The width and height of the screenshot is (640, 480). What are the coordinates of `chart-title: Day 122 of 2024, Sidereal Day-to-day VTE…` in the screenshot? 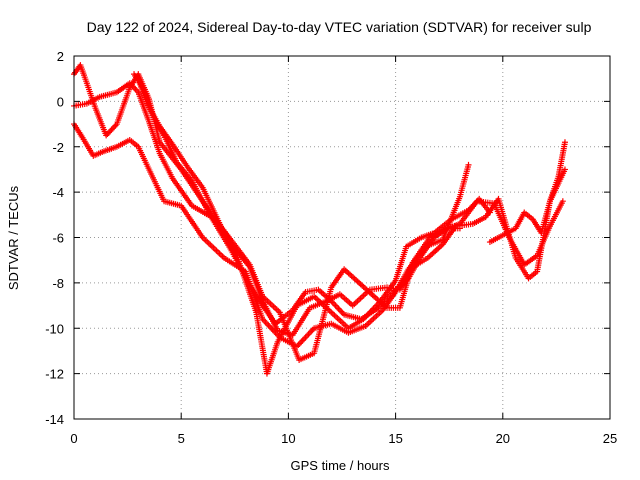 It's located at (339, 27).